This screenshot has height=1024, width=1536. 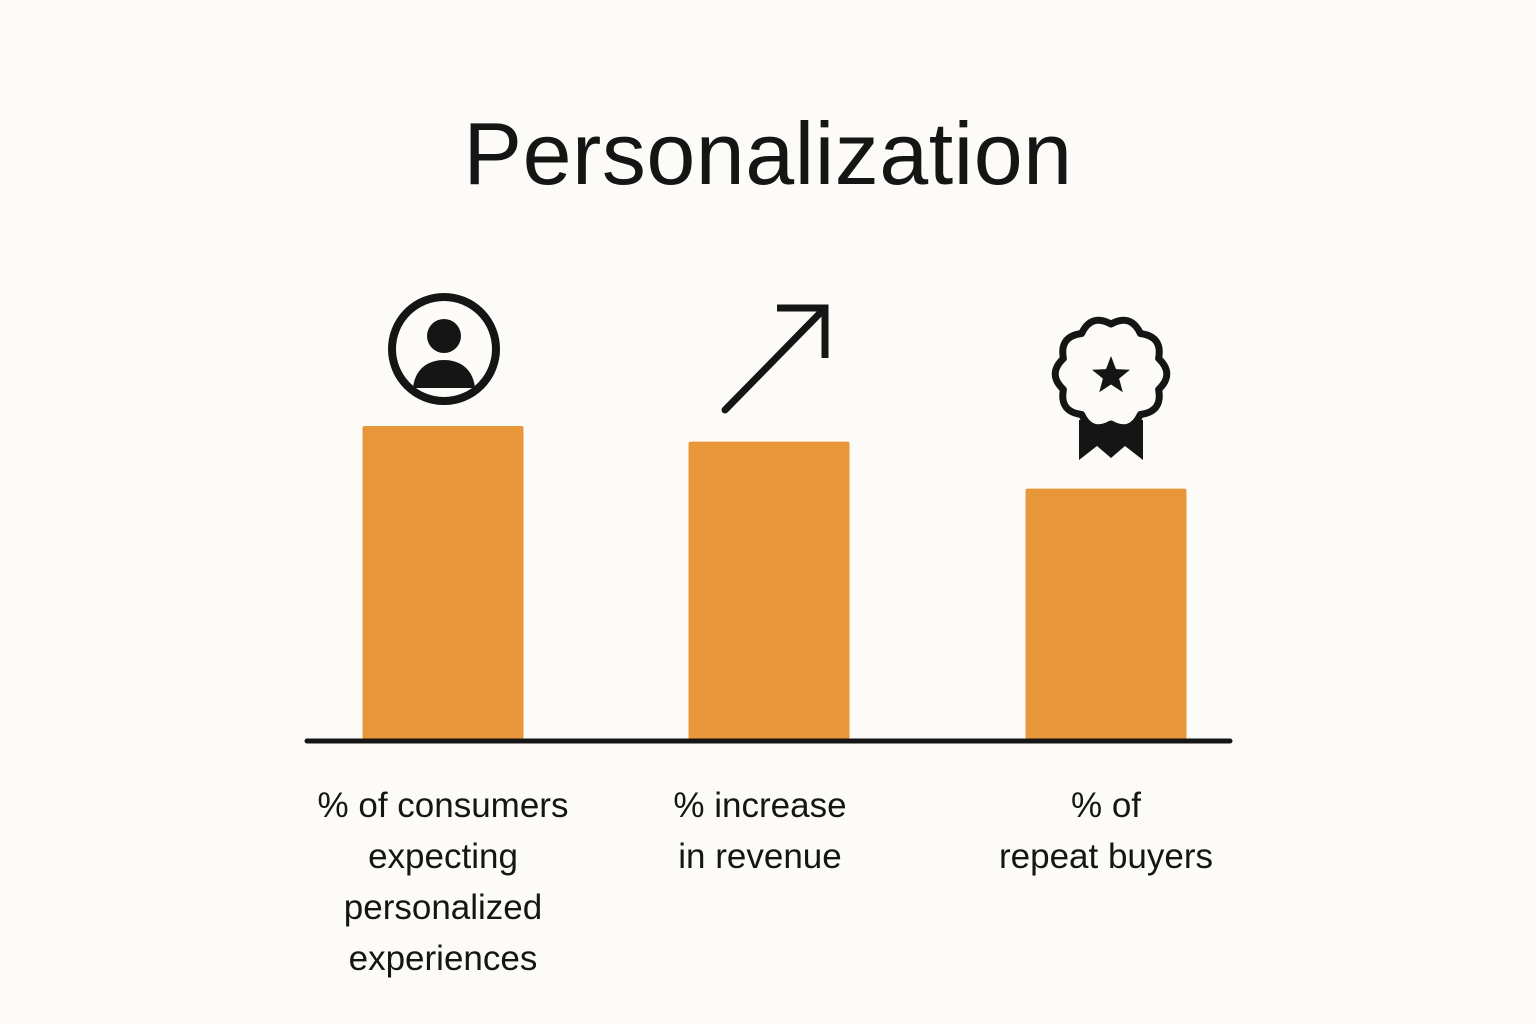 I want to click on bar-consumers-expecting, so click(x=443, y=582).